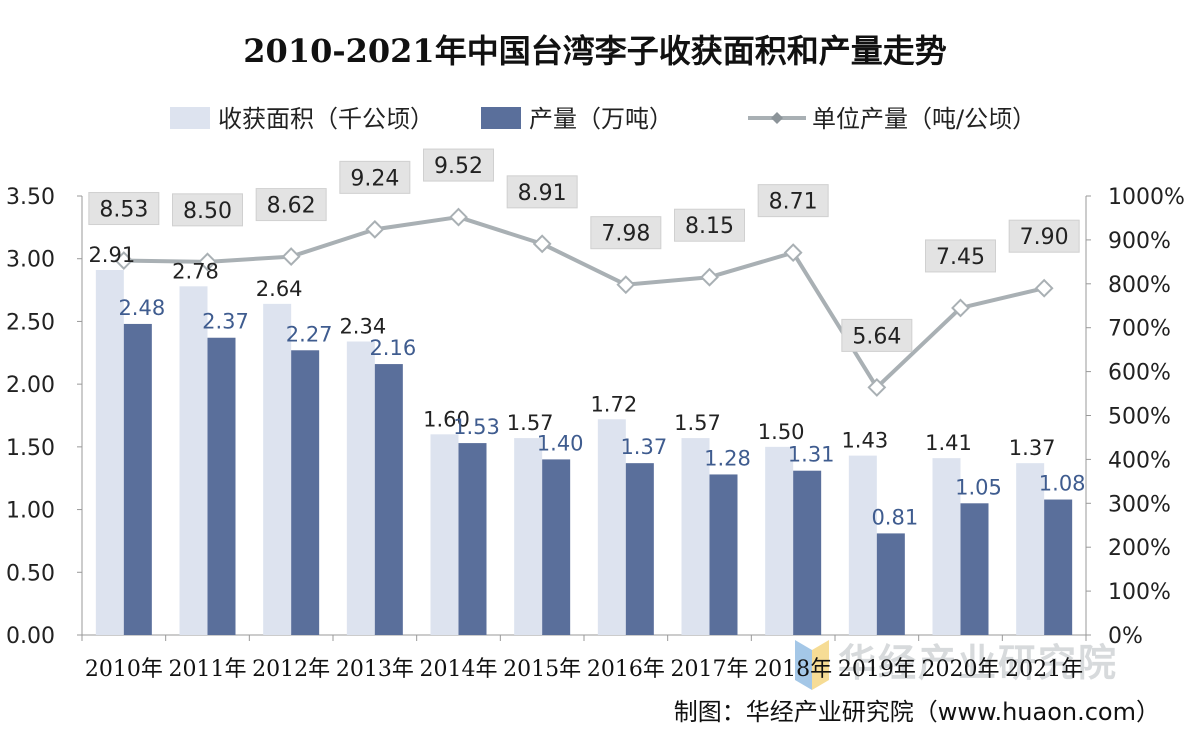  What do you see at coordinates (777, 118) in the screenshot?
I see `legend-marker-yield` at bounding box center [777, 118].